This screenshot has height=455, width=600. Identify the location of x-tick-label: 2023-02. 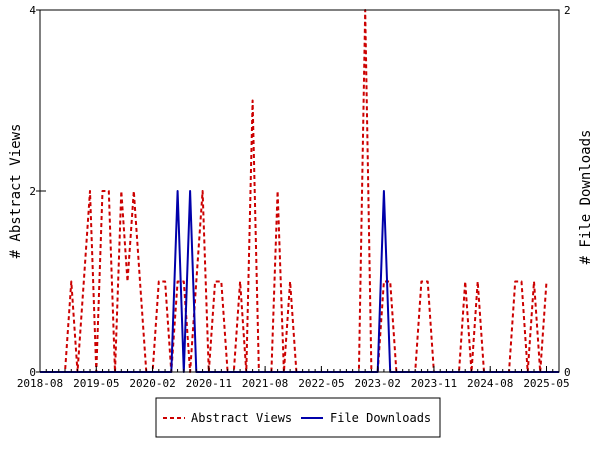
(377, 383).